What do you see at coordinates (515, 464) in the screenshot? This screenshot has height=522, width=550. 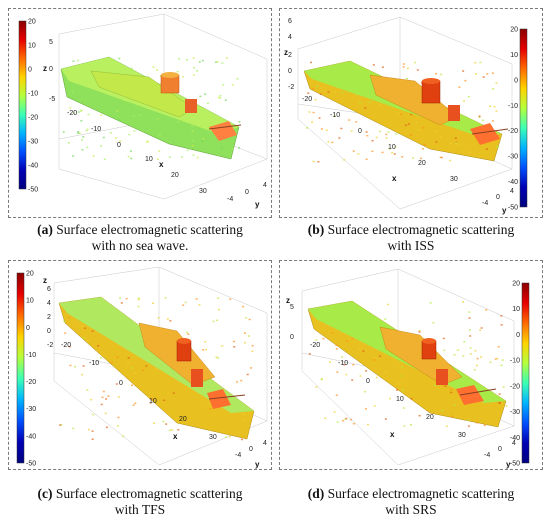 I see `colorbar-tick-d-7: -50` at bounding box center [515, 464].